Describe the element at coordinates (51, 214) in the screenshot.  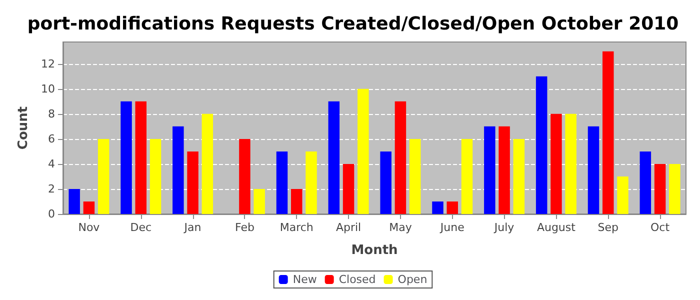
I see `y-tick-label: 0` at that location.